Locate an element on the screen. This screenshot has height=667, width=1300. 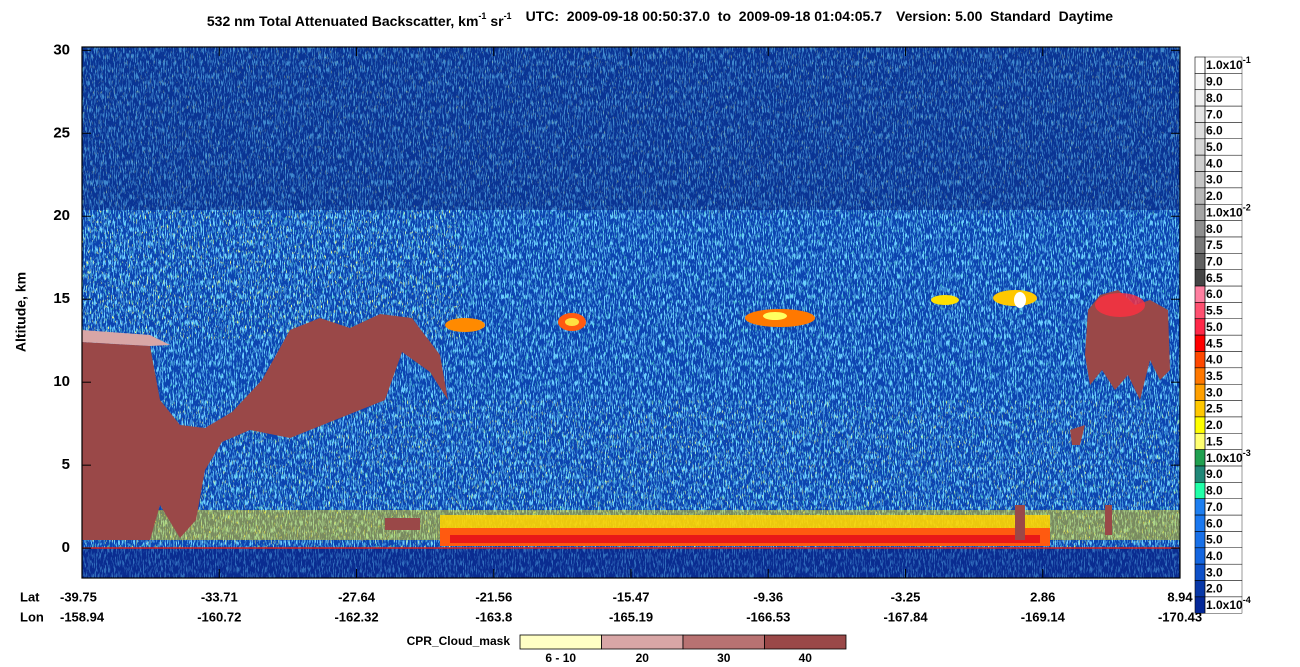
colorbar-label: 4.5 is located at coordinates (1214, 343).